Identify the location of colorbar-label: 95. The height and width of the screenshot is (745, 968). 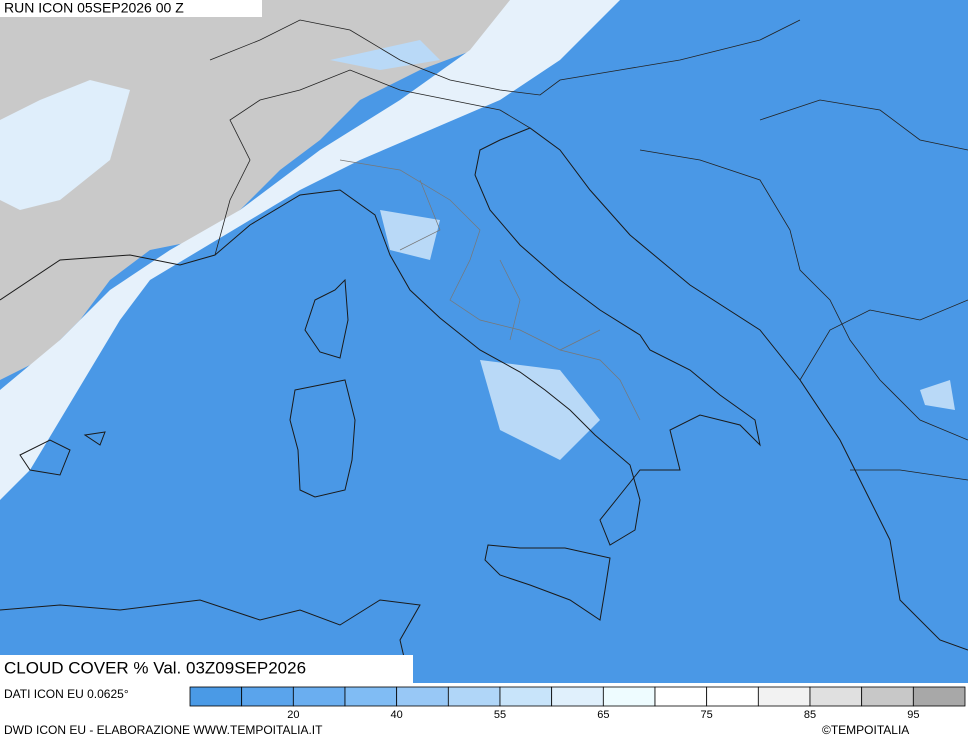
(913, 715).